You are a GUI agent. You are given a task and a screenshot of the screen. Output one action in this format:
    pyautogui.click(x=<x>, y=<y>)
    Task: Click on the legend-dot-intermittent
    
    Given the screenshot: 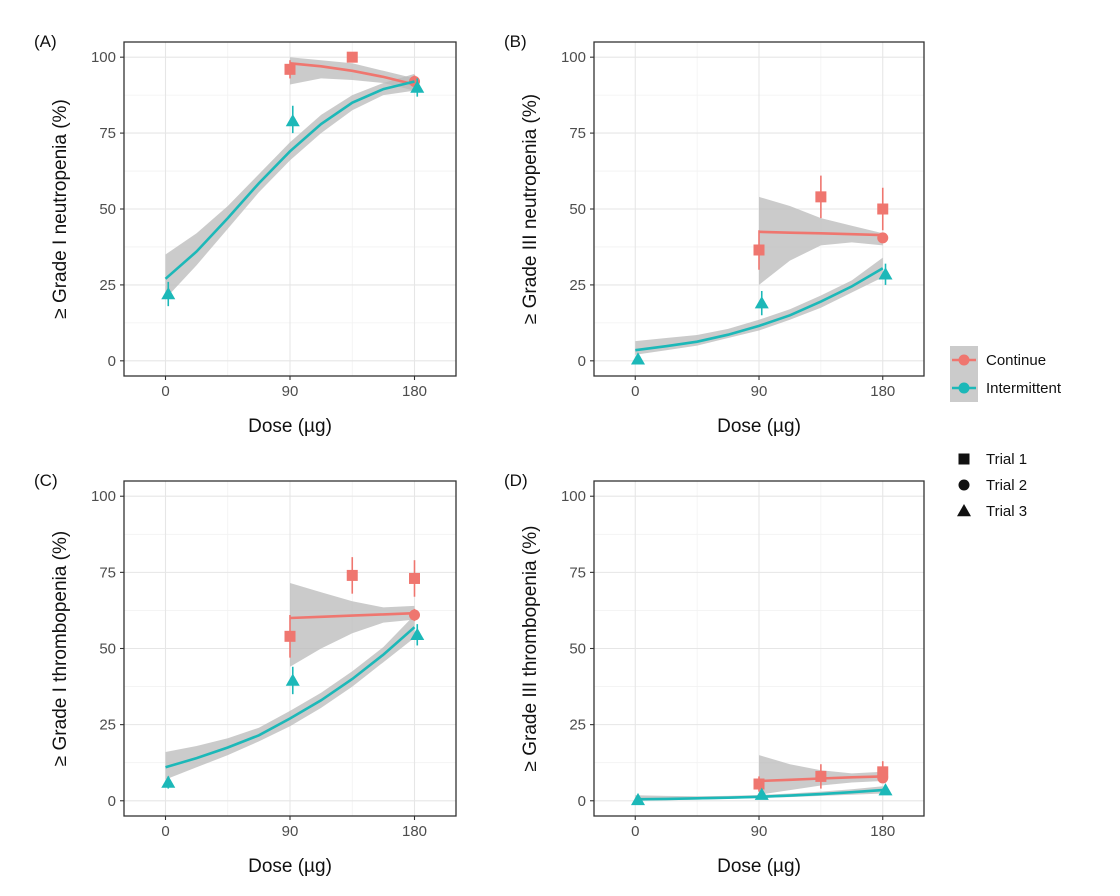 What is the action you would take?
    pyautogui.click(x=964, y=388)
    